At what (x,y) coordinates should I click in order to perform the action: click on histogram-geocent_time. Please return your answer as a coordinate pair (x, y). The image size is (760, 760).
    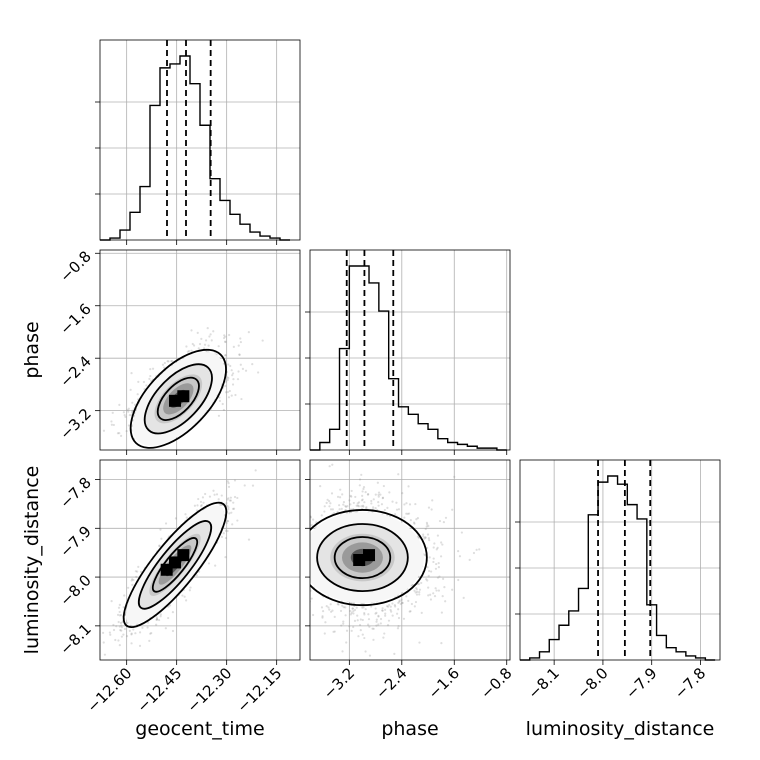
    Looking at the image, I should click on (195, 148).